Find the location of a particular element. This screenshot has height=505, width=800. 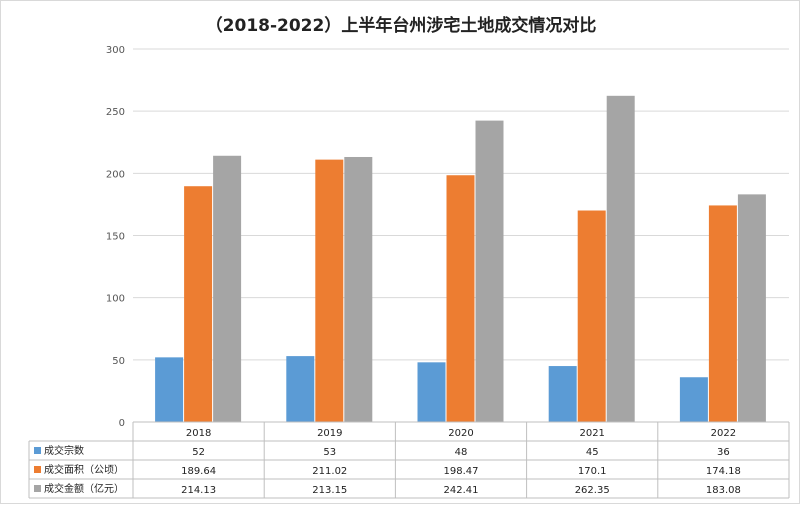

chart-title: （2018-2022）上半年台州涉宅土地成交情况对比 is located at coordinates (401, 26).